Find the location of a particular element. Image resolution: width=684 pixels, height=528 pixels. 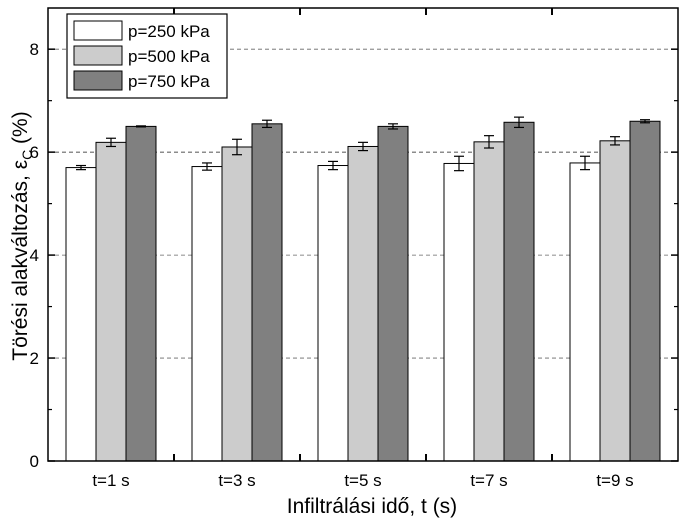

y-axis-title-main: Törési alakváltozás, ε is located at coordinates (20, 260).